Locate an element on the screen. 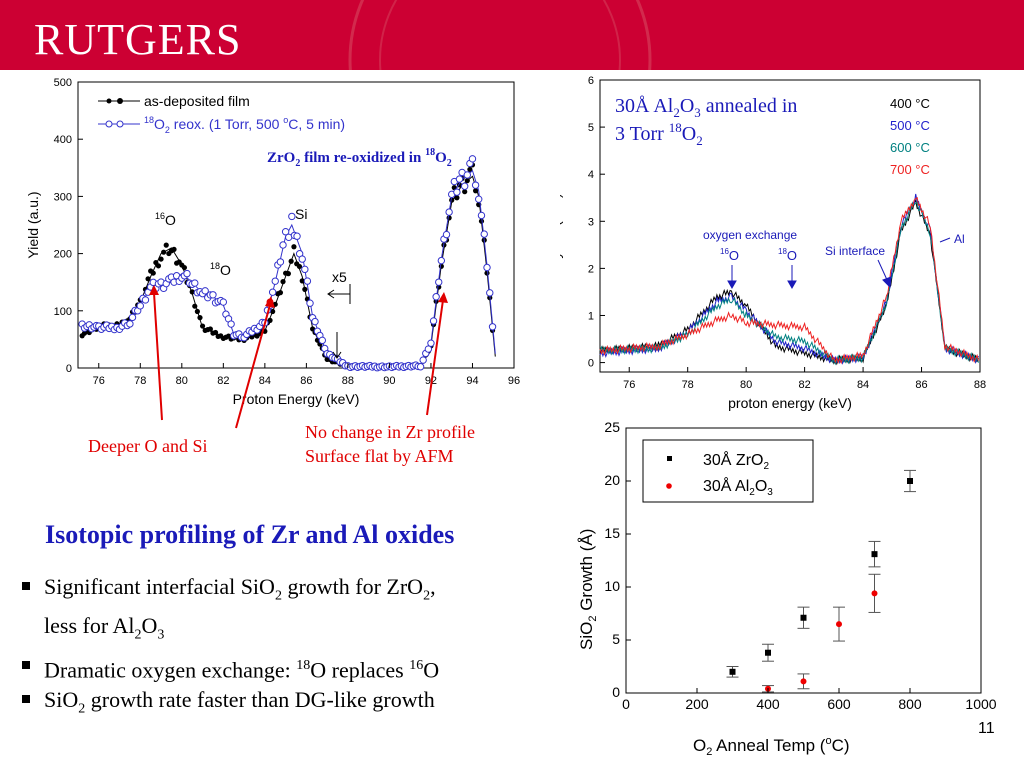 The width and height of the screenshot is (1024, 768). chart2-plot-area is located at coordinates (790, 226).